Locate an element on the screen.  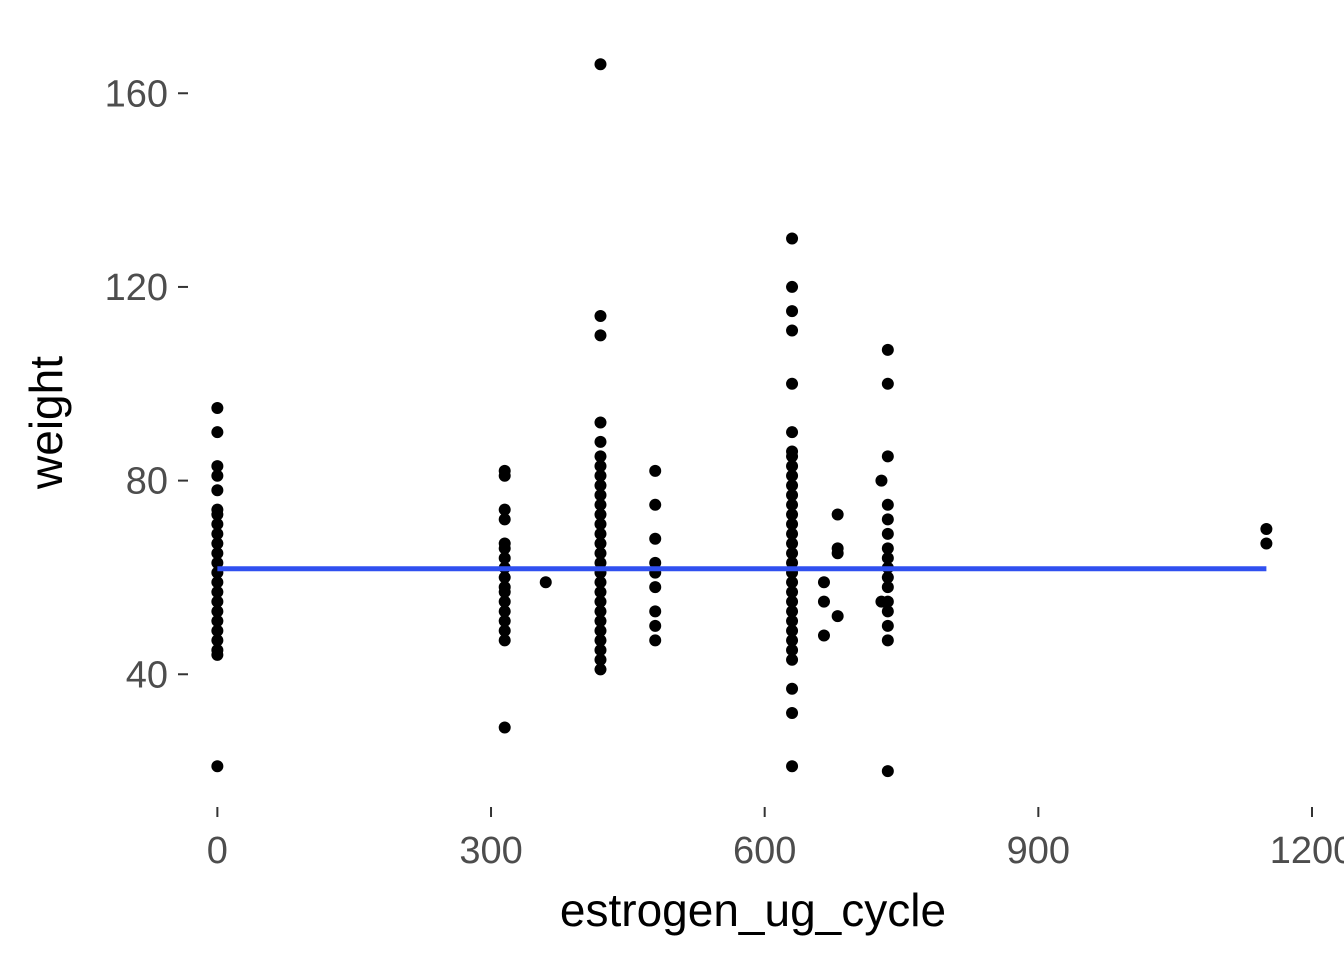
y-axis-title: weight is located at coordinates (46, 423).